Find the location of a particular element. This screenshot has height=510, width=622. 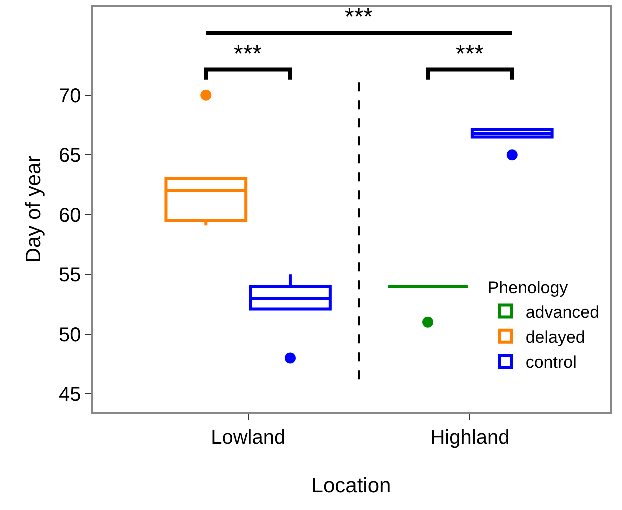

y-tick-label: 60 is located at coordinates (70, 215).